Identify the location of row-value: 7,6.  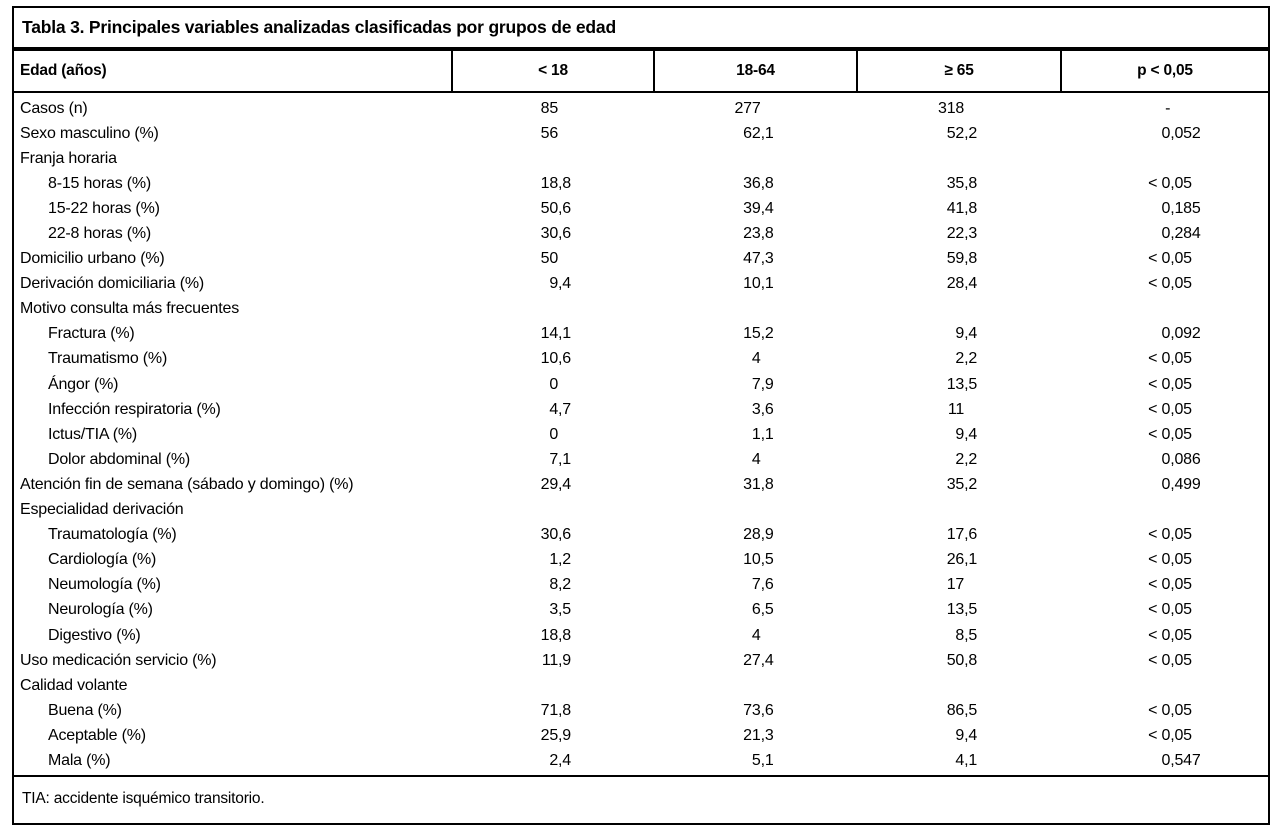
(762, 585).